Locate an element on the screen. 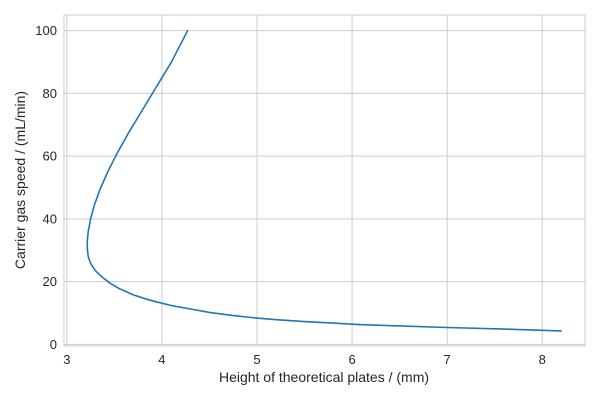  x-tick-label: 7 is located at coordinates (447, 359).